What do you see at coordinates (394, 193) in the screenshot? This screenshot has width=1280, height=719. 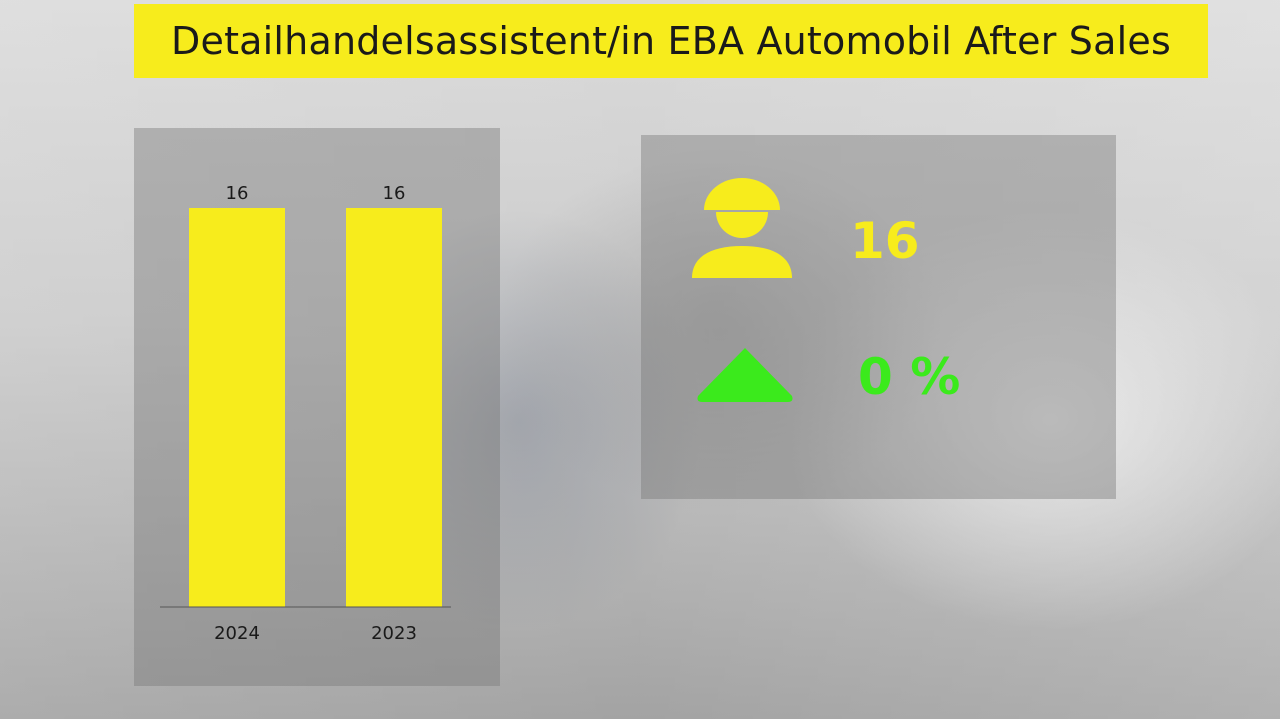 I see `data-label-2023: 16` at bounding box center [394, 193].